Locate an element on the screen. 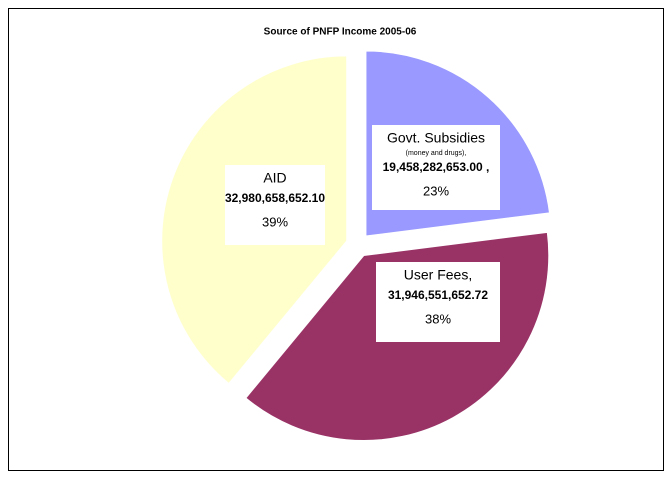 This screenshot has width=672, height=479. slice-amount: 32,980,658,652.10 is located at coordinates (275, 198).